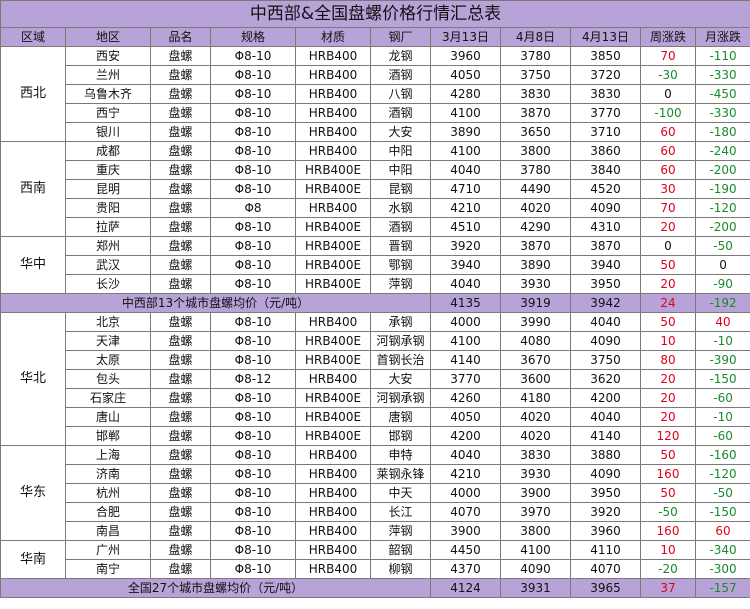  What do you see at coordinates (722, 284) in the screenshot?
I see `month-cell: -90` at bounding box center [722, 284].